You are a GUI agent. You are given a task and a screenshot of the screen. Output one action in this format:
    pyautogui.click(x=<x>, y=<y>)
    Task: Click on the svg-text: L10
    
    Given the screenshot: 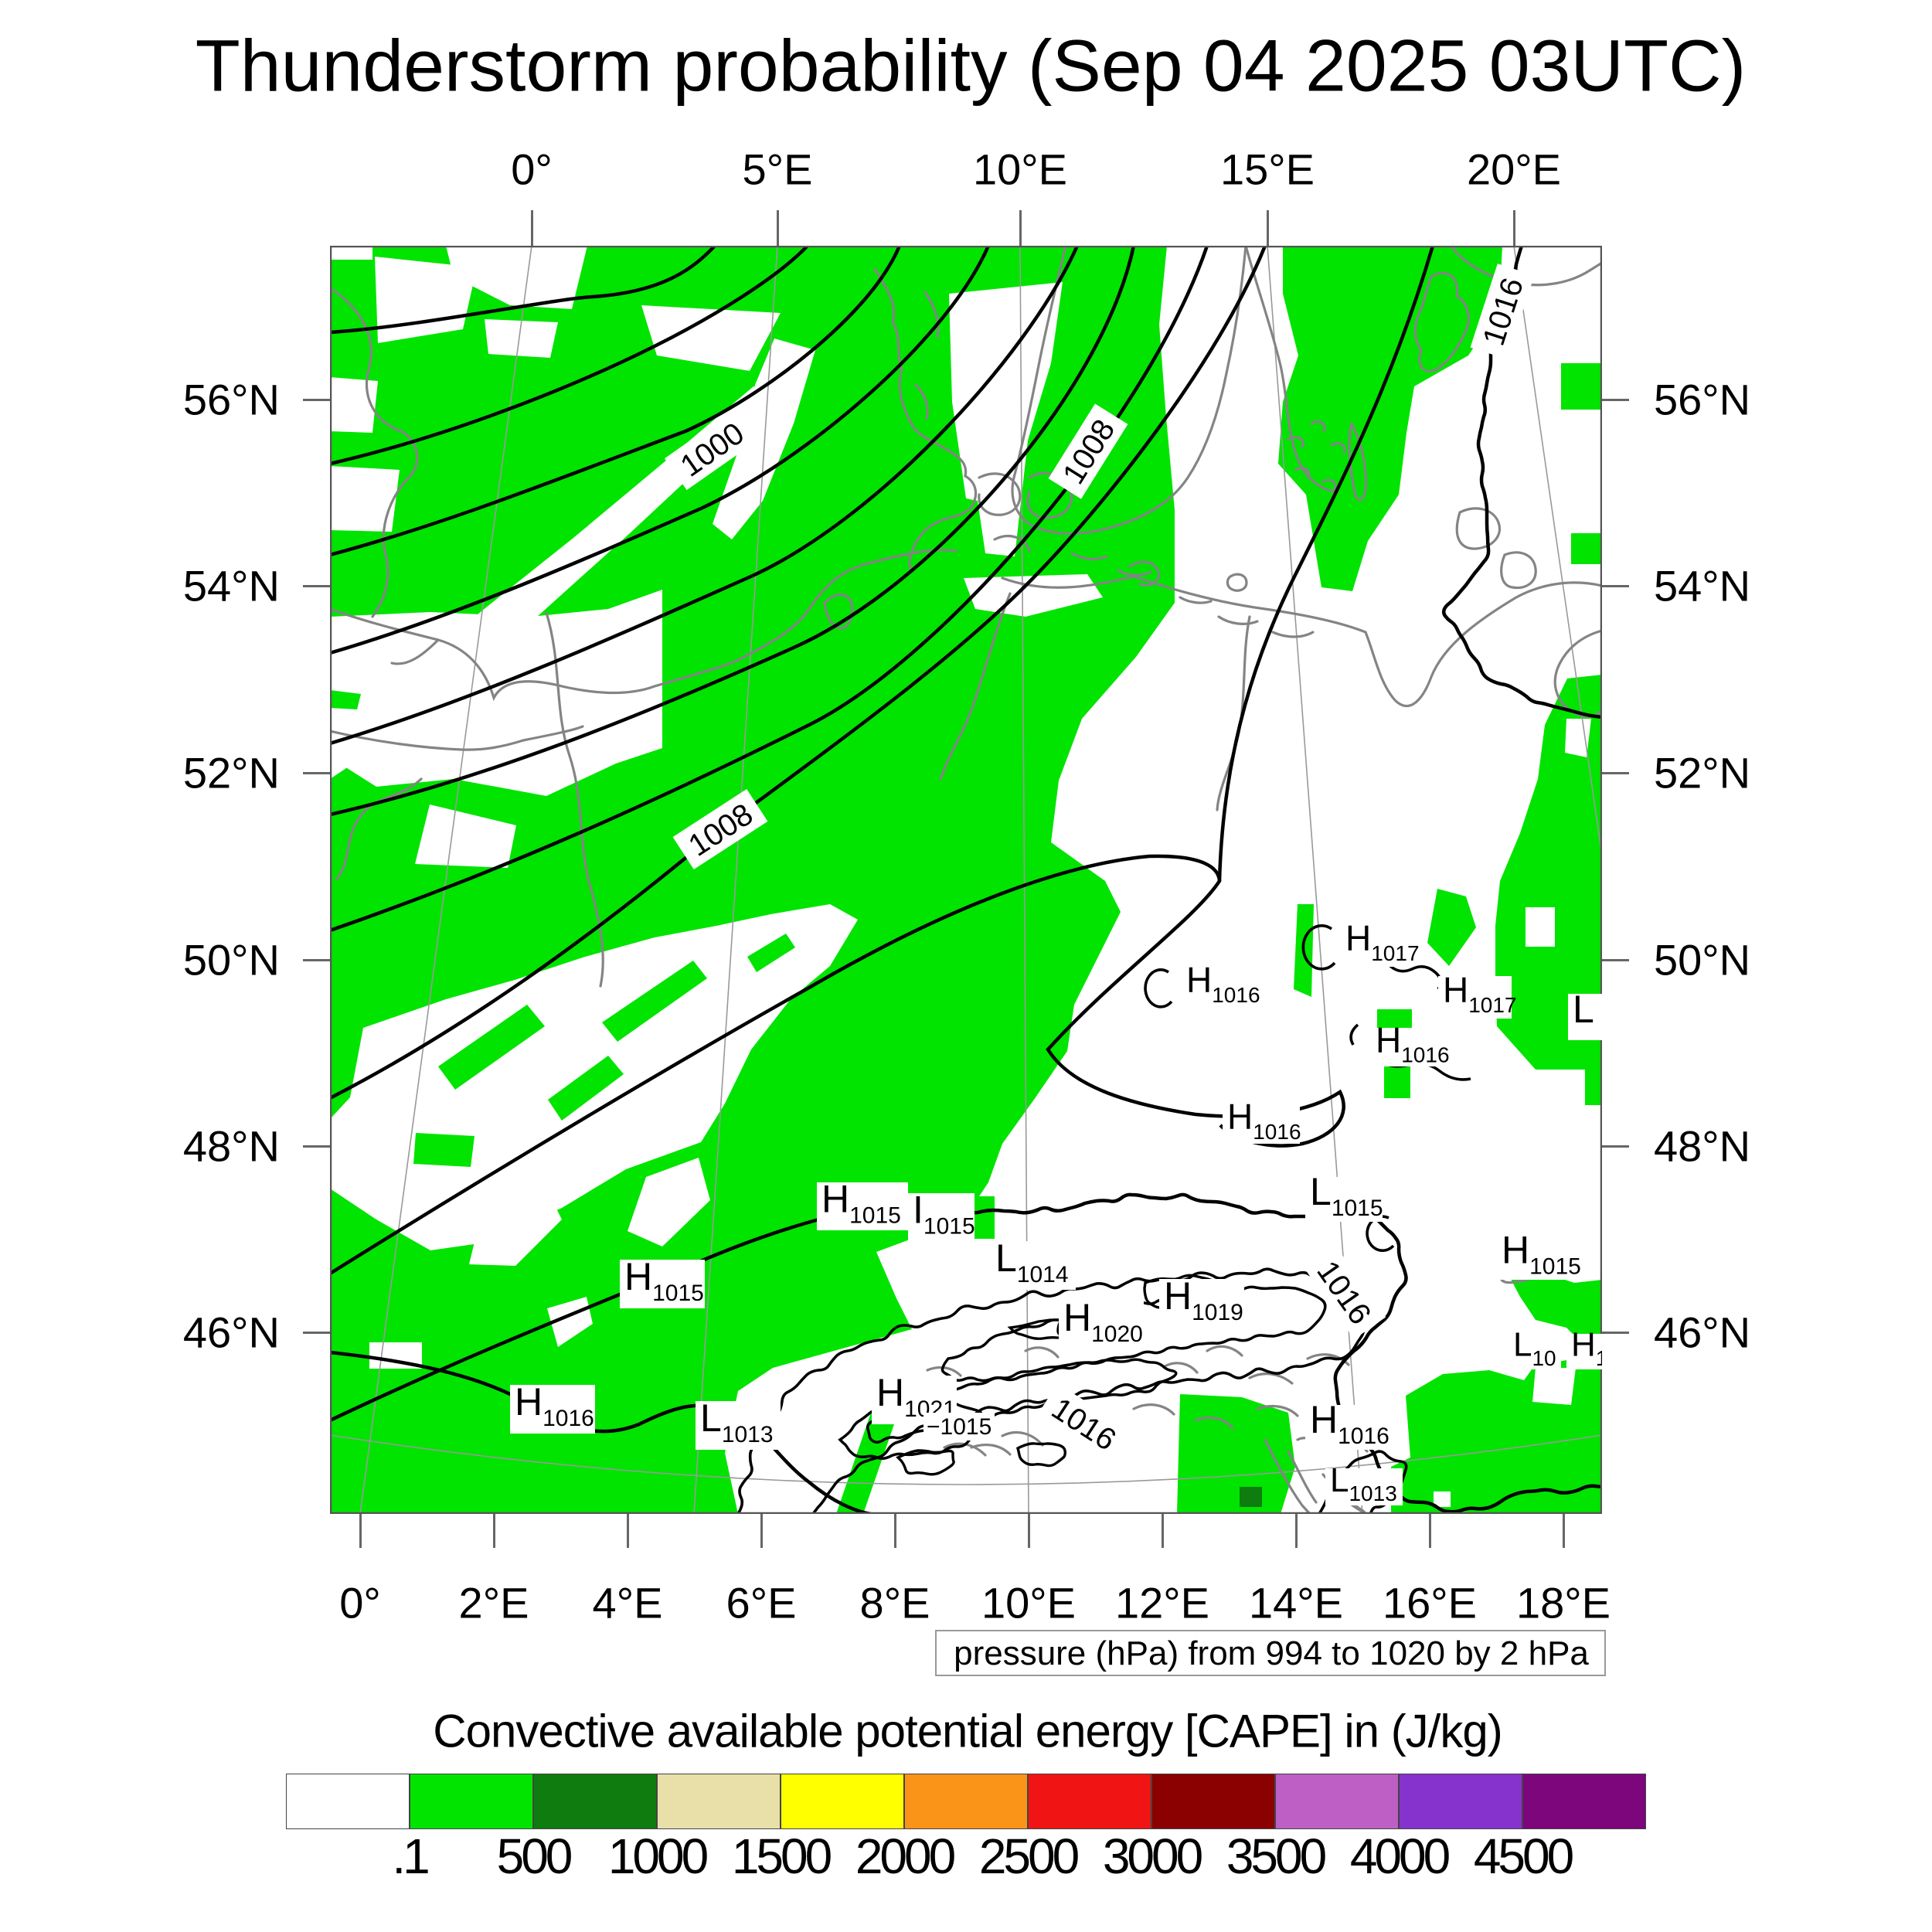 What is the action you would take?
    pyautogui.click(x=1534, y=1348)
    